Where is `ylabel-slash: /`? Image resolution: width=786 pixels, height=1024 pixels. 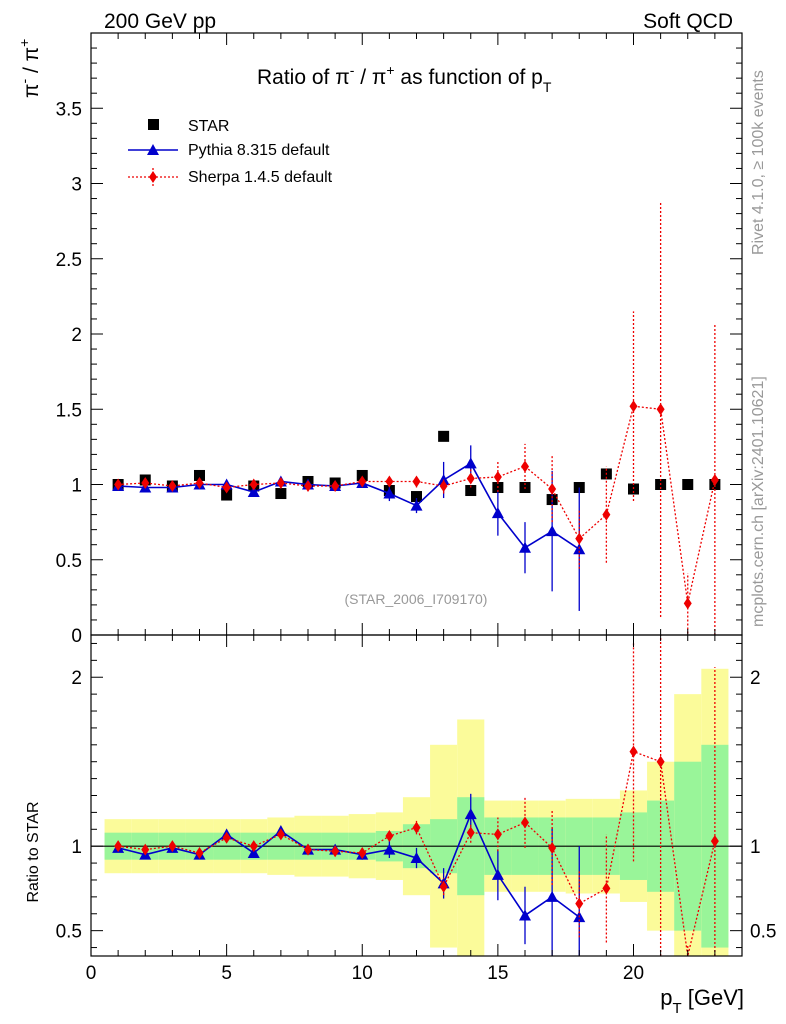
ylabel-slash: / is located at coordinates (31, 70).